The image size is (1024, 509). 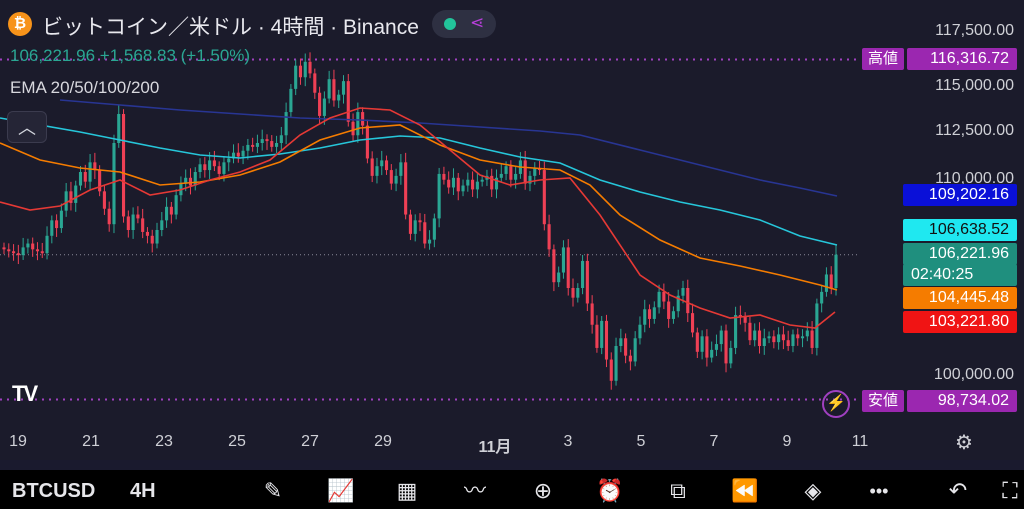 I want to click on time-axis-label: 5, so click(x=641, y=441).